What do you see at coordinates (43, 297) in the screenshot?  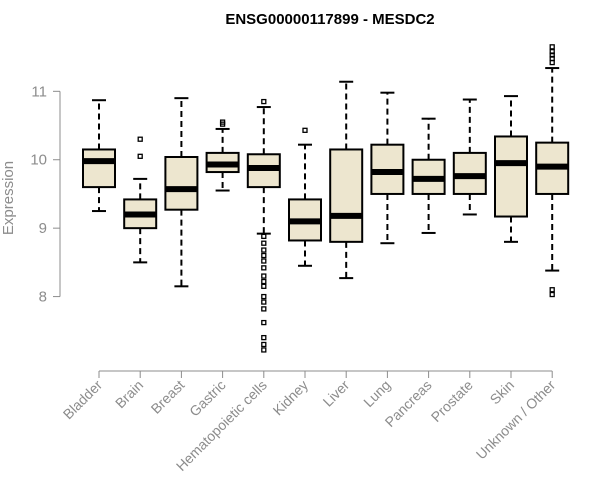 I see `y-tick-label: 8` at bounding box center [43, 297].